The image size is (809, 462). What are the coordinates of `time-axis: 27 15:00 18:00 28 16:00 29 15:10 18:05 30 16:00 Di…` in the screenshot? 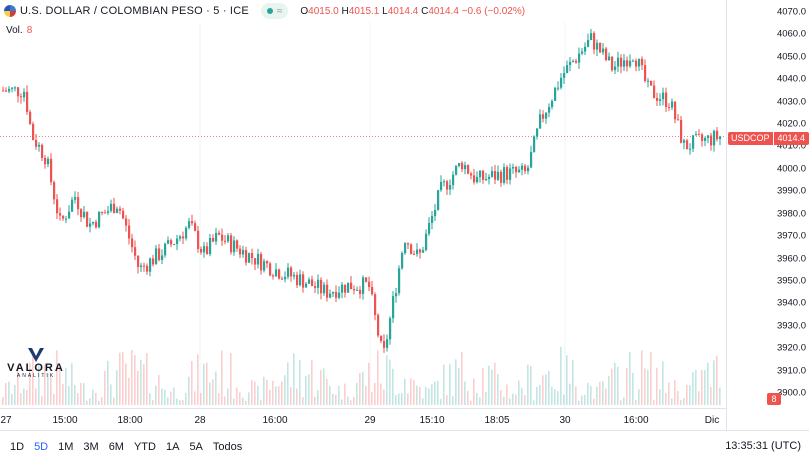 It's located at (363, 419).